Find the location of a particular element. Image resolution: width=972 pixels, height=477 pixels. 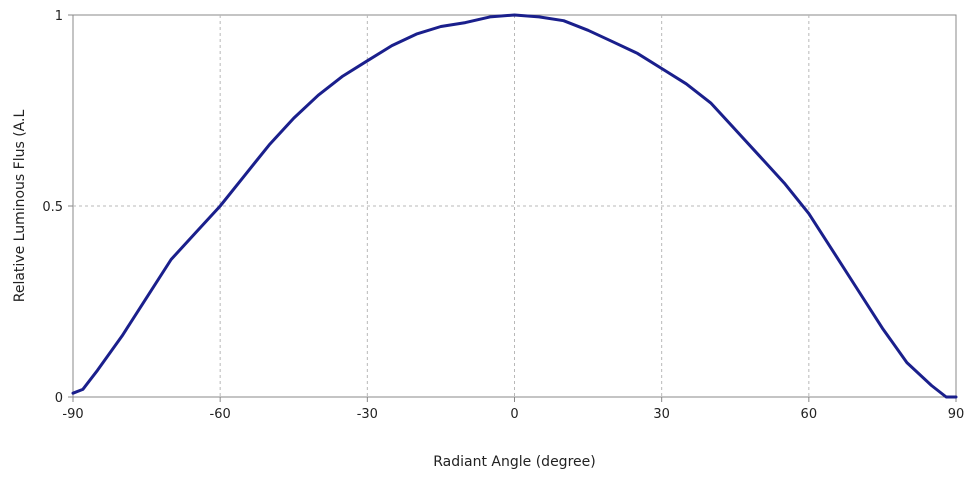

y-tick-label: 0.5 is located at coordinates (52, 207).